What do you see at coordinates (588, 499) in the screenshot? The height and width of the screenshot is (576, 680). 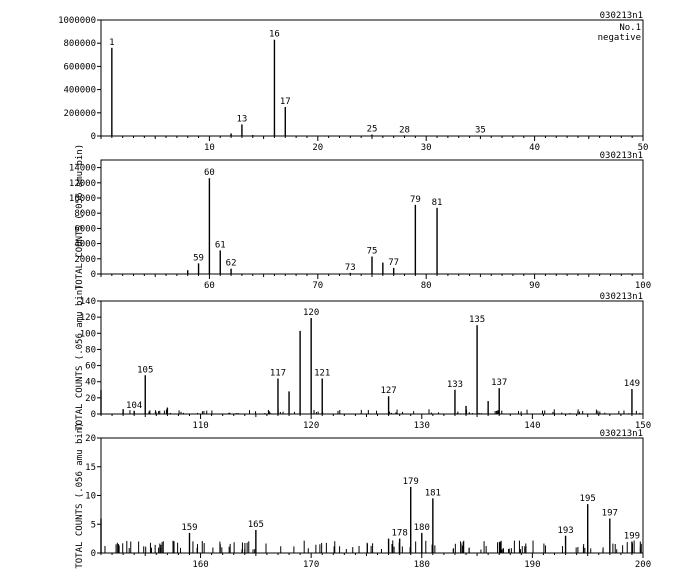 I see `peak-label: 195` at bounding box center [588, 499].